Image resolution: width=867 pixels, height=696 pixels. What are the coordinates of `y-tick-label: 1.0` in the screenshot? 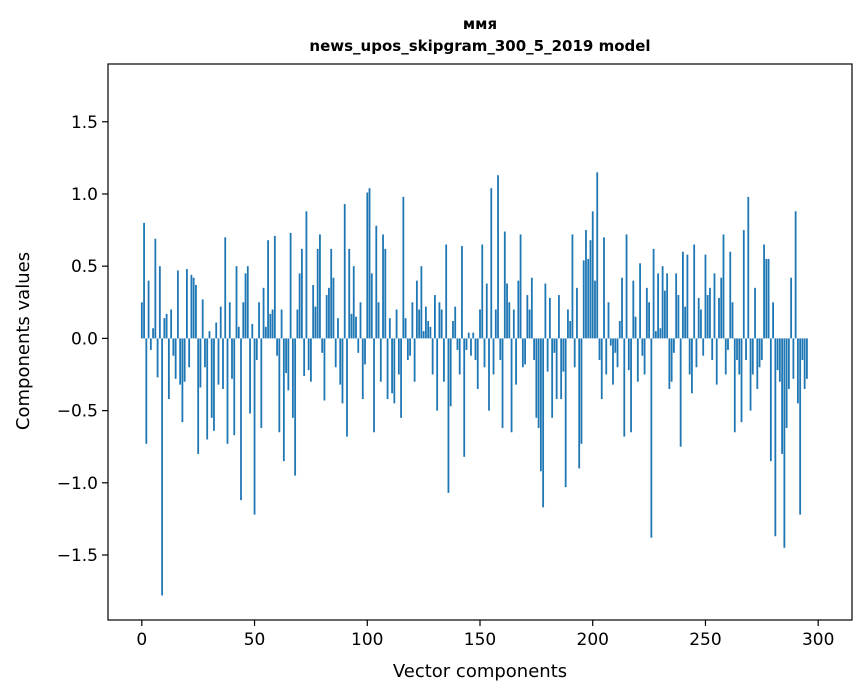 It's located at (84, 195).